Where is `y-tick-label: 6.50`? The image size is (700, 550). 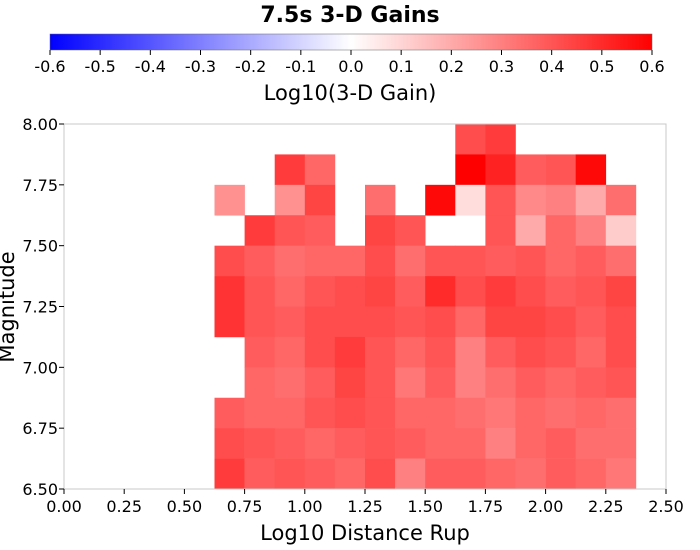 y-tick-label: 6.50 is located at coordinates (40, 489).